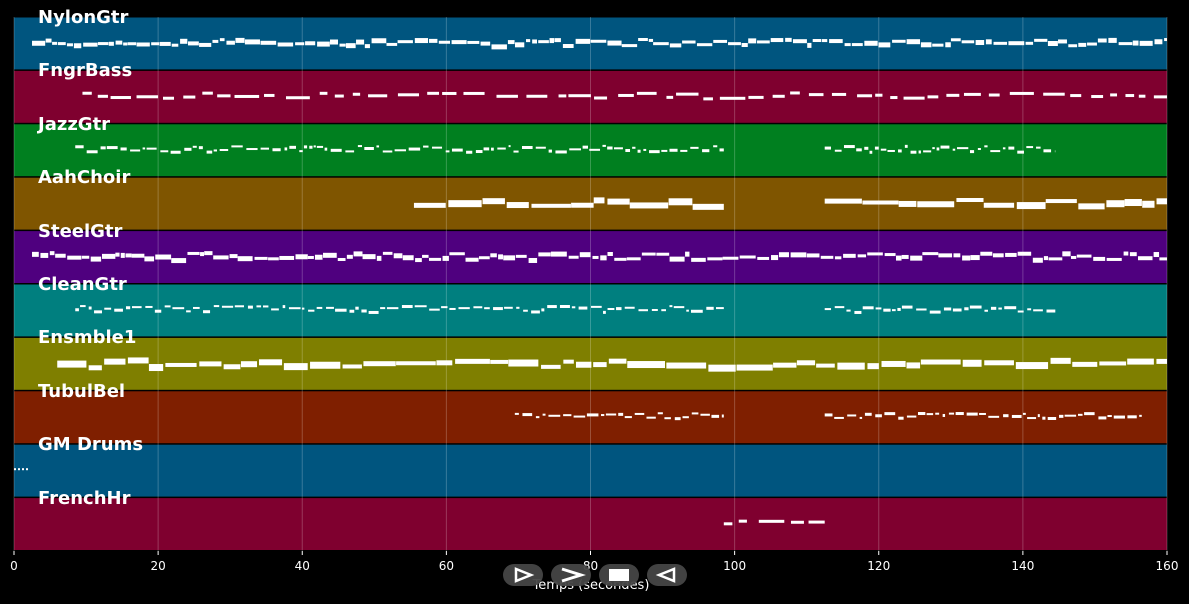 This screenshot has width=1189, height=604. What do you see at coordinates (1023, 566) in the screenshot?
I see `x-tick-label: 140` at bounding box center [1023, 566].